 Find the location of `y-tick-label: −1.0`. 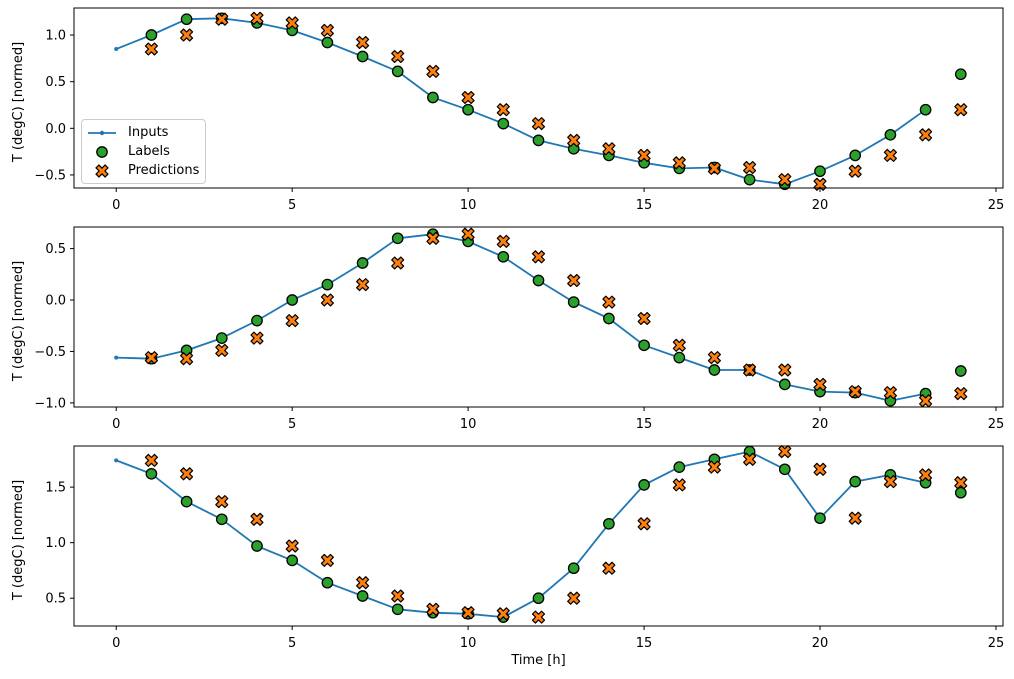

y-tick-label: −1.0 is located at coordinates (50, 403).